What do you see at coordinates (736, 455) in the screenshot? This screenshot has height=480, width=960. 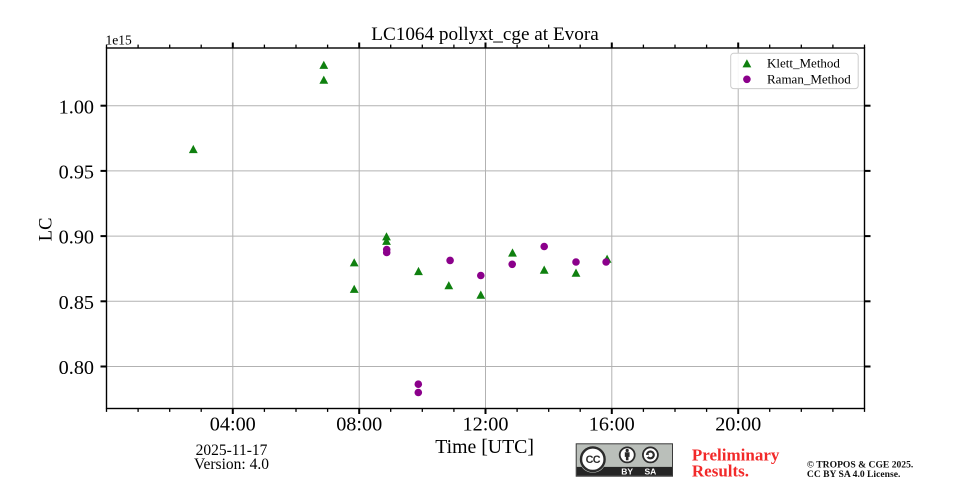 I see `svg-text: Preliminary` at bounding box center [736, 455].